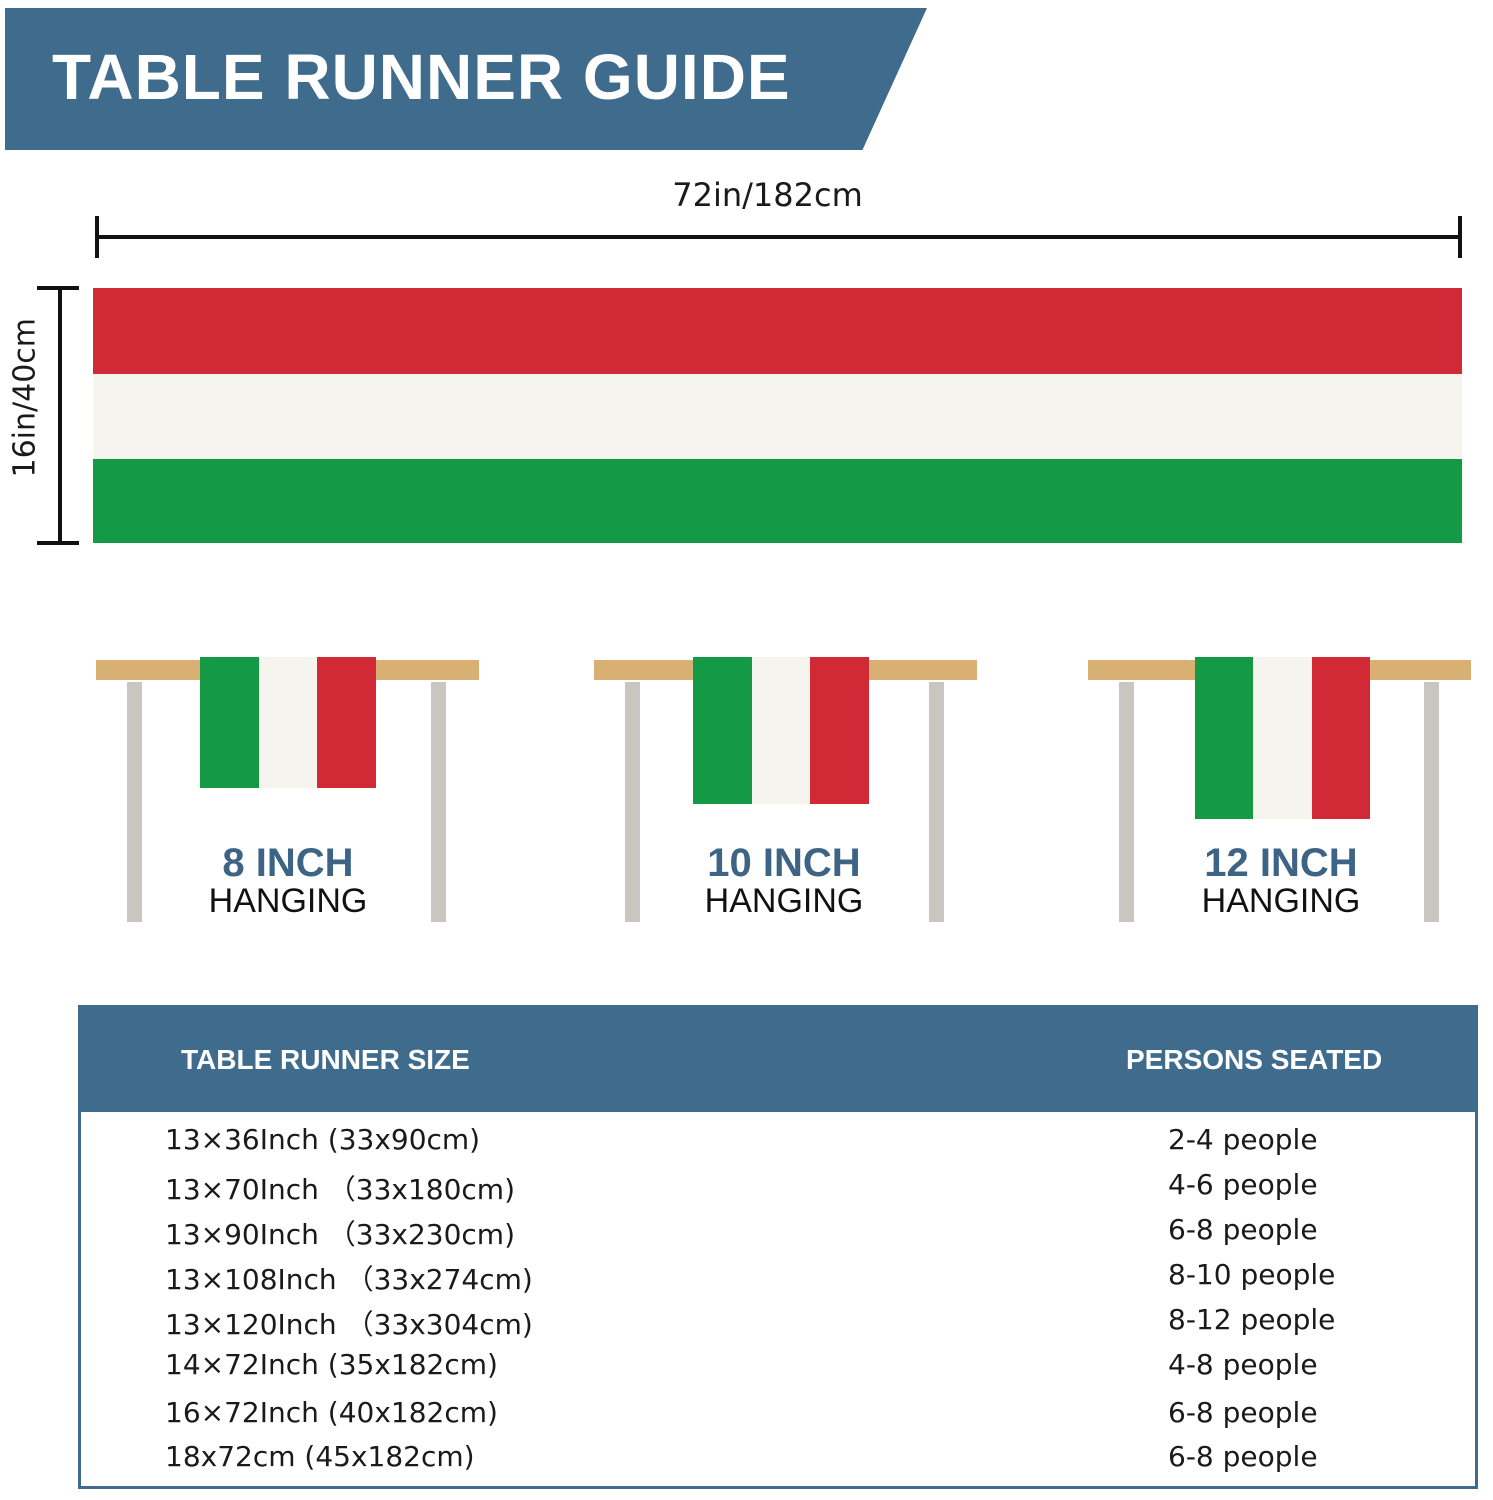 The width and height of the screenshot is (1493, 1500). What do you see at coordinates (779, 237) in the screenshot?
I see `width-dimension-line` at bounding box center [779, 237].